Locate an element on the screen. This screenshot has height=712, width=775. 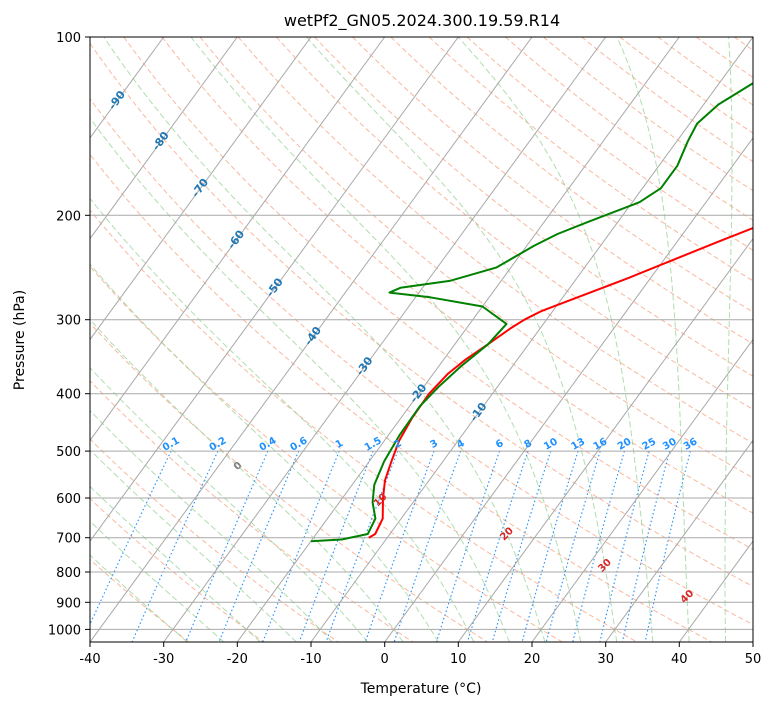
x-tick-label: 30 is located at coordinates (605, 659).